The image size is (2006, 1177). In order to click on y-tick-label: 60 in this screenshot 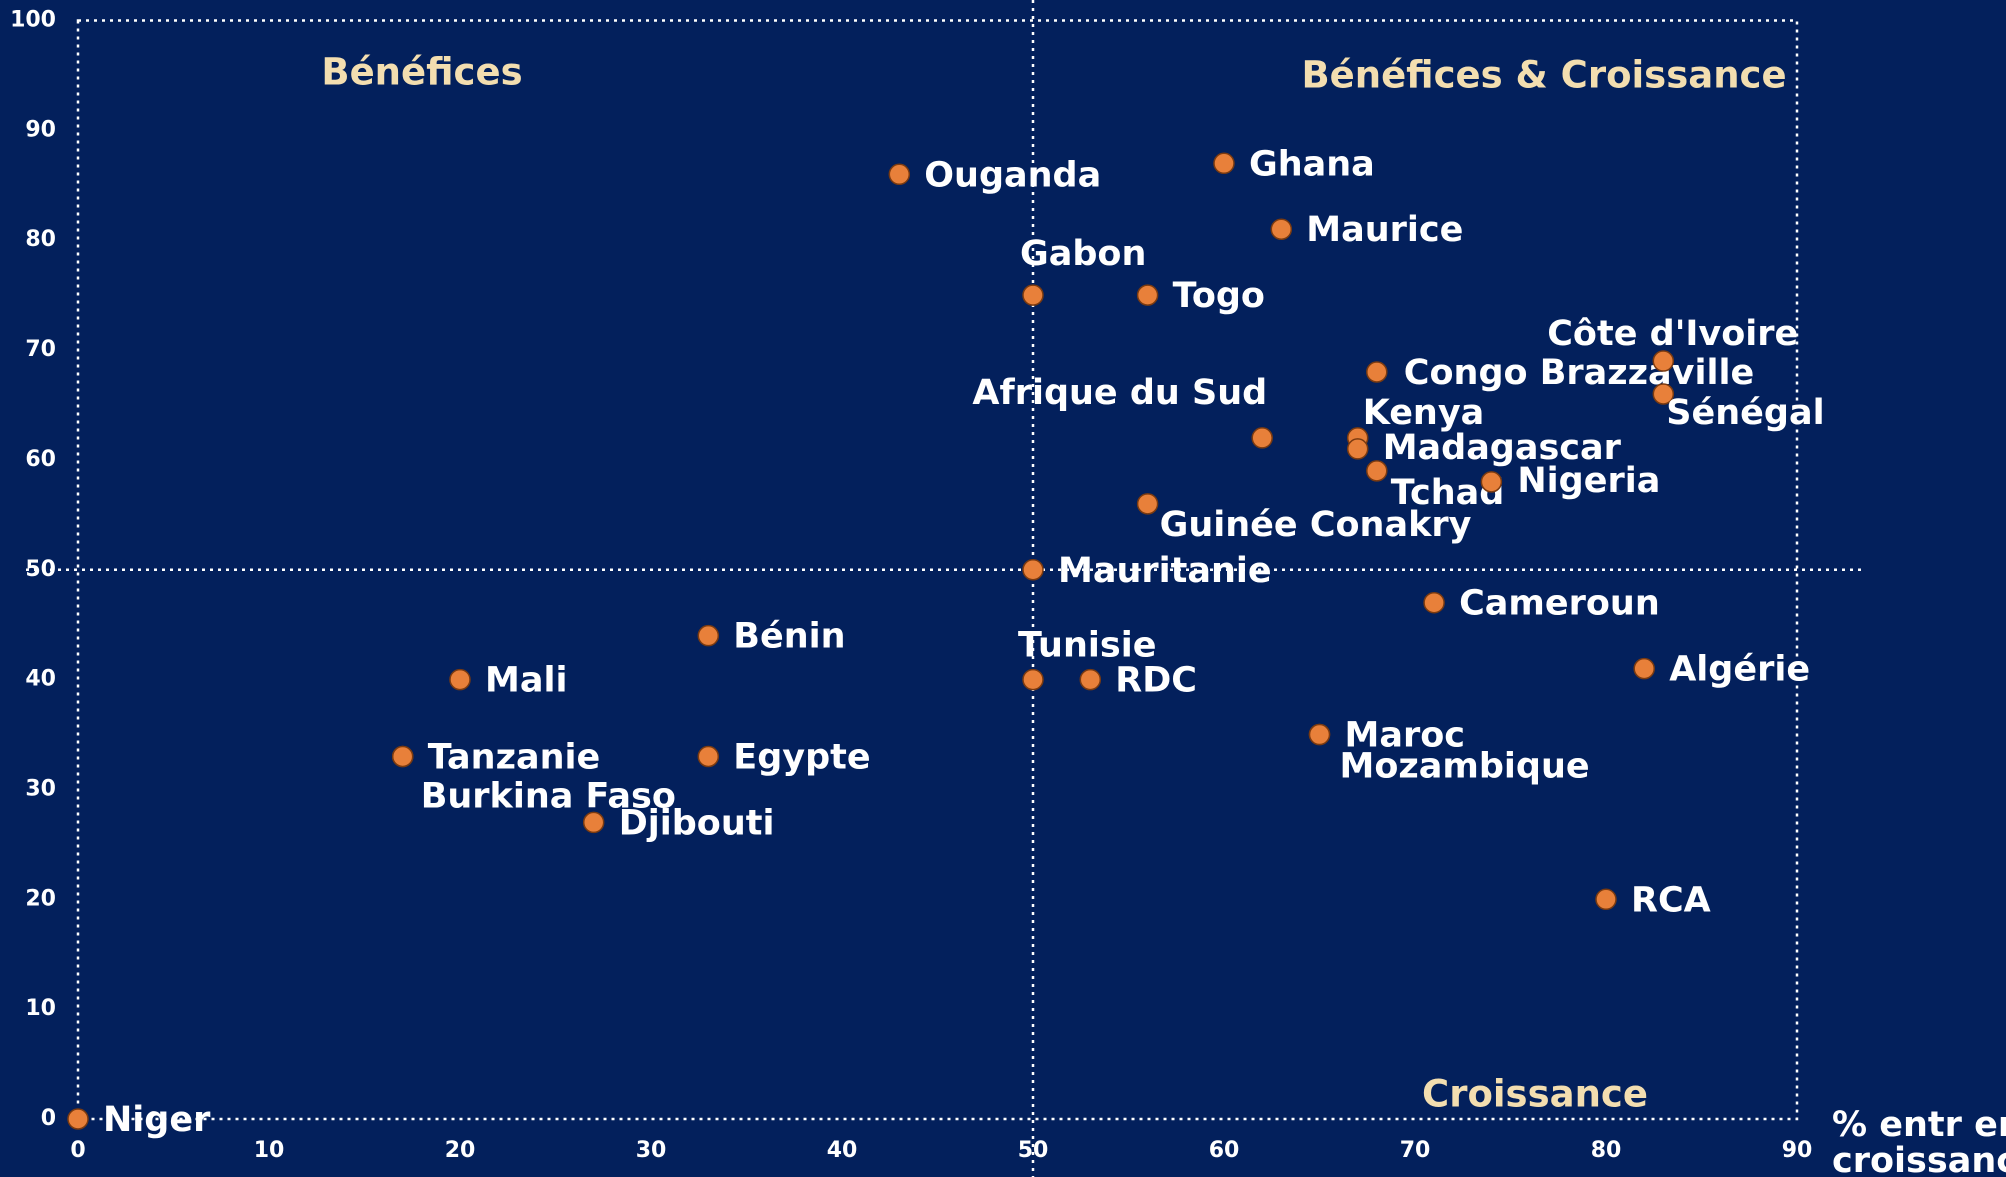, I will do `click(40, 459)`.